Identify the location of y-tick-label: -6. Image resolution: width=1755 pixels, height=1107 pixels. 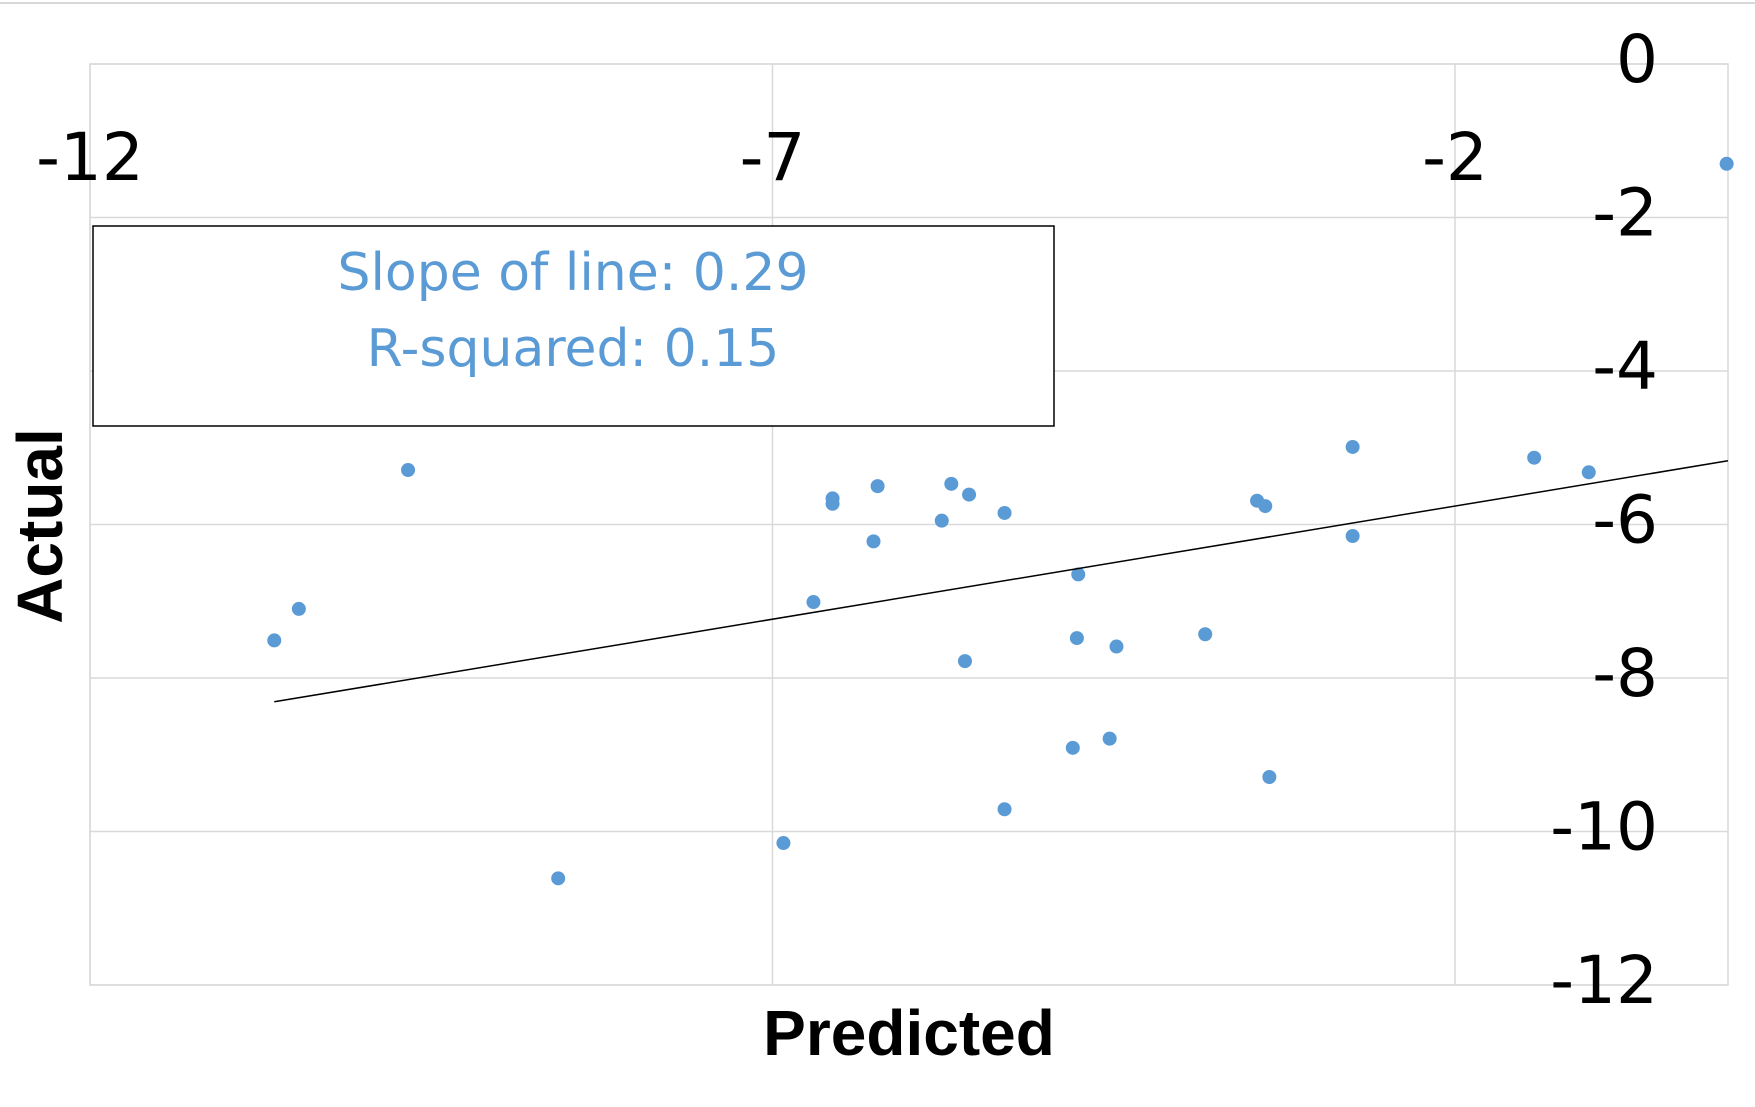
(1625, 520).